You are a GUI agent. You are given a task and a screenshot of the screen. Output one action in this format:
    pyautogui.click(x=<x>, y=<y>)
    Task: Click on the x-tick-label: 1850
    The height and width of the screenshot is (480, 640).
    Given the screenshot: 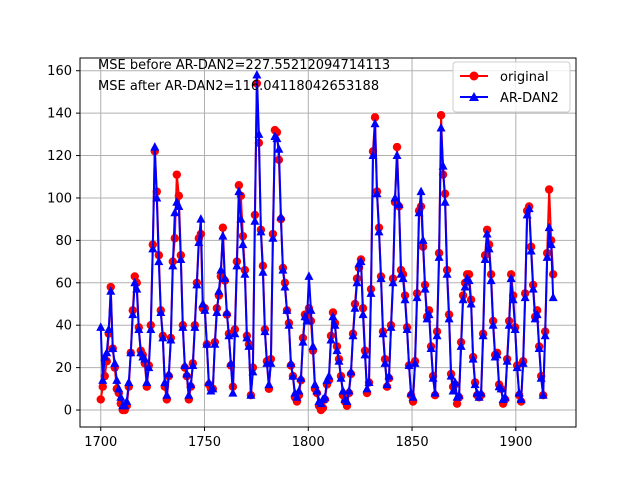 What is the action you would take?
    pyautogui.click(x=412, y=442)
    